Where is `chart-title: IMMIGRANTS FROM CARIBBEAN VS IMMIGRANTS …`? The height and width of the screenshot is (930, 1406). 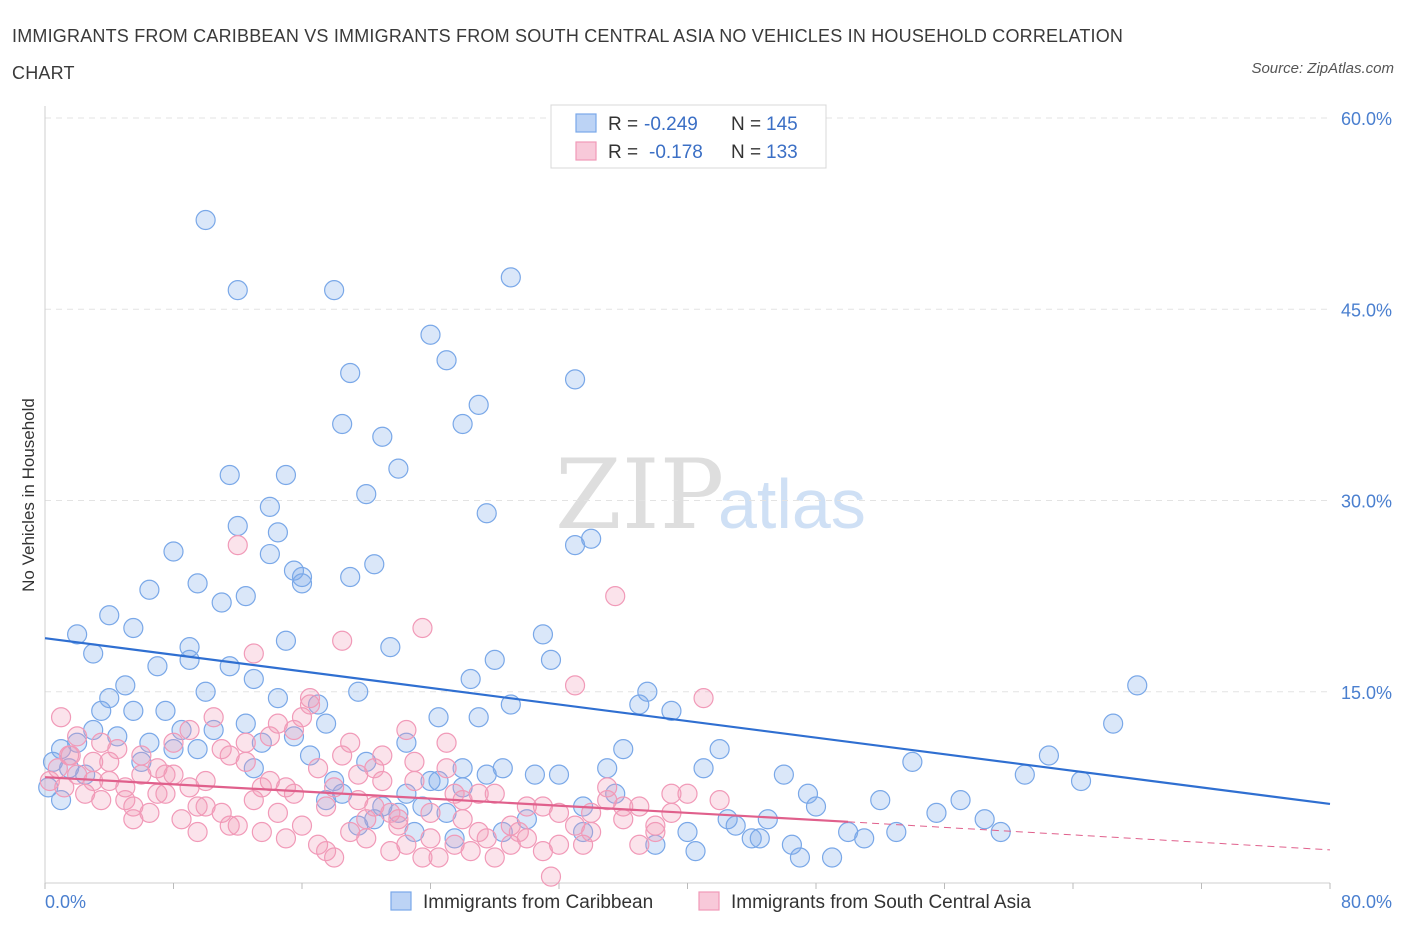
chart-title: IMMIGRANTS FROM CARIBBEAN VS IMMIGRANTS … is located at coordinates (568, 54).